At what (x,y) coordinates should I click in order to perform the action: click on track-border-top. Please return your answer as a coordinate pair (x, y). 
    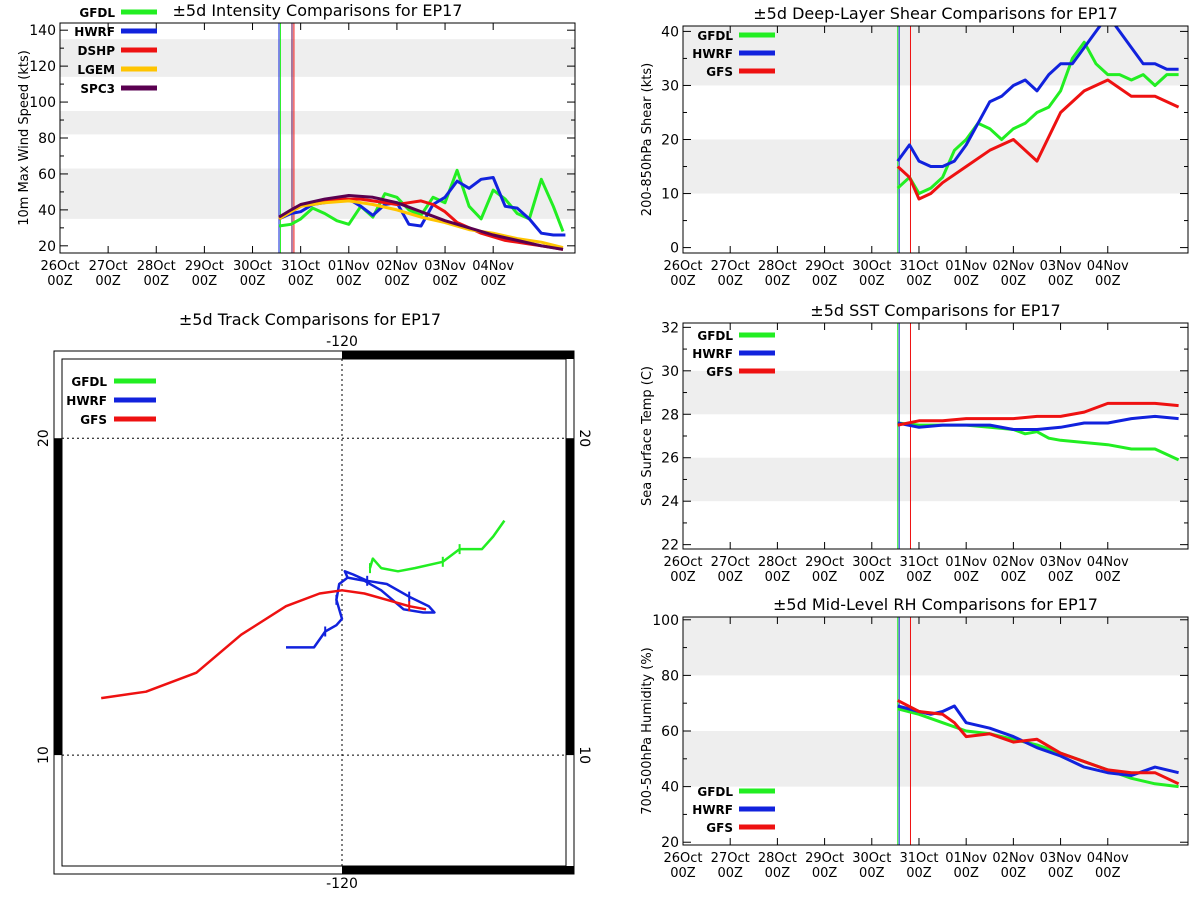
    Looking at the image, I should click on (458, 355).